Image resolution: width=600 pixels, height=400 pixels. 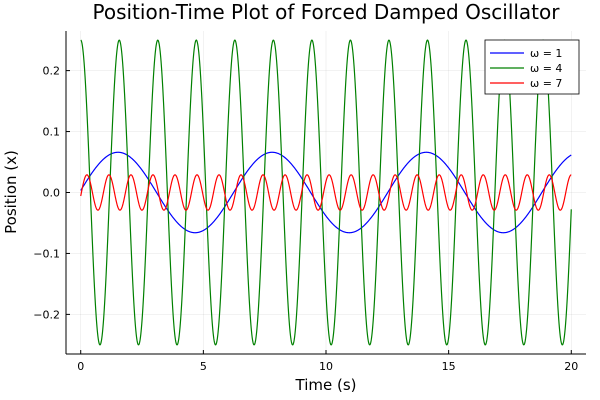 I want to click on legend: ω = 1 ω = 4 ω = 7, so click(x=532, y=67).